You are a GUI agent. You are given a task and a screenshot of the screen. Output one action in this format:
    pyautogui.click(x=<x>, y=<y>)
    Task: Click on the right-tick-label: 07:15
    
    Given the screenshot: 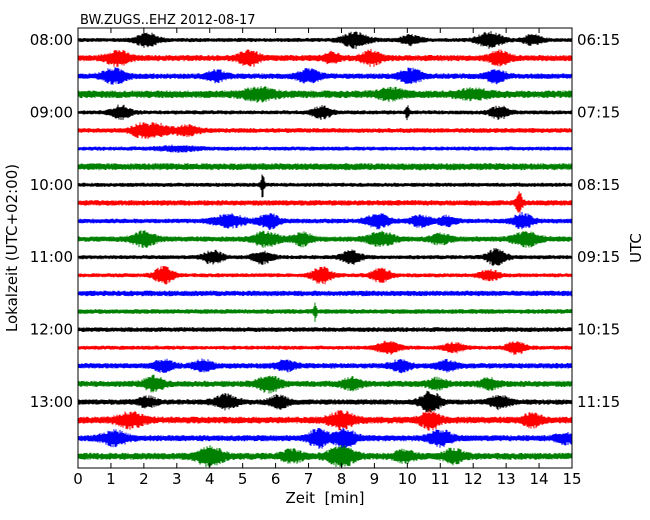 What is the action you would take?
    pyautogui.click(x=598, y=112)
    